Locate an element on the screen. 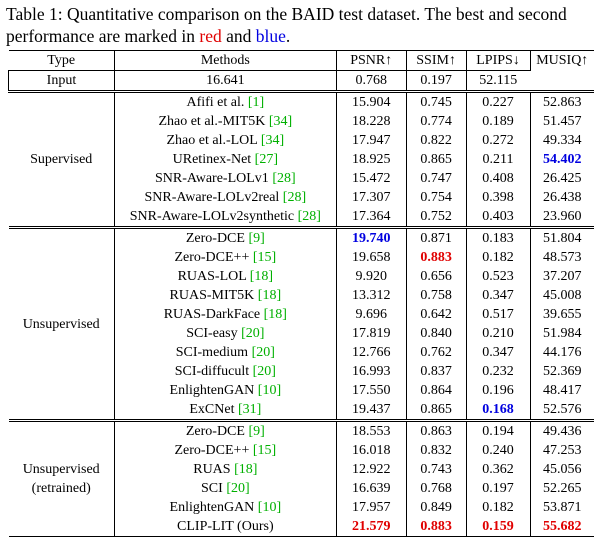 The width and height of the screenshot is (600, 537). musiq-value: 54.402 is located at coordinates (561, 159).